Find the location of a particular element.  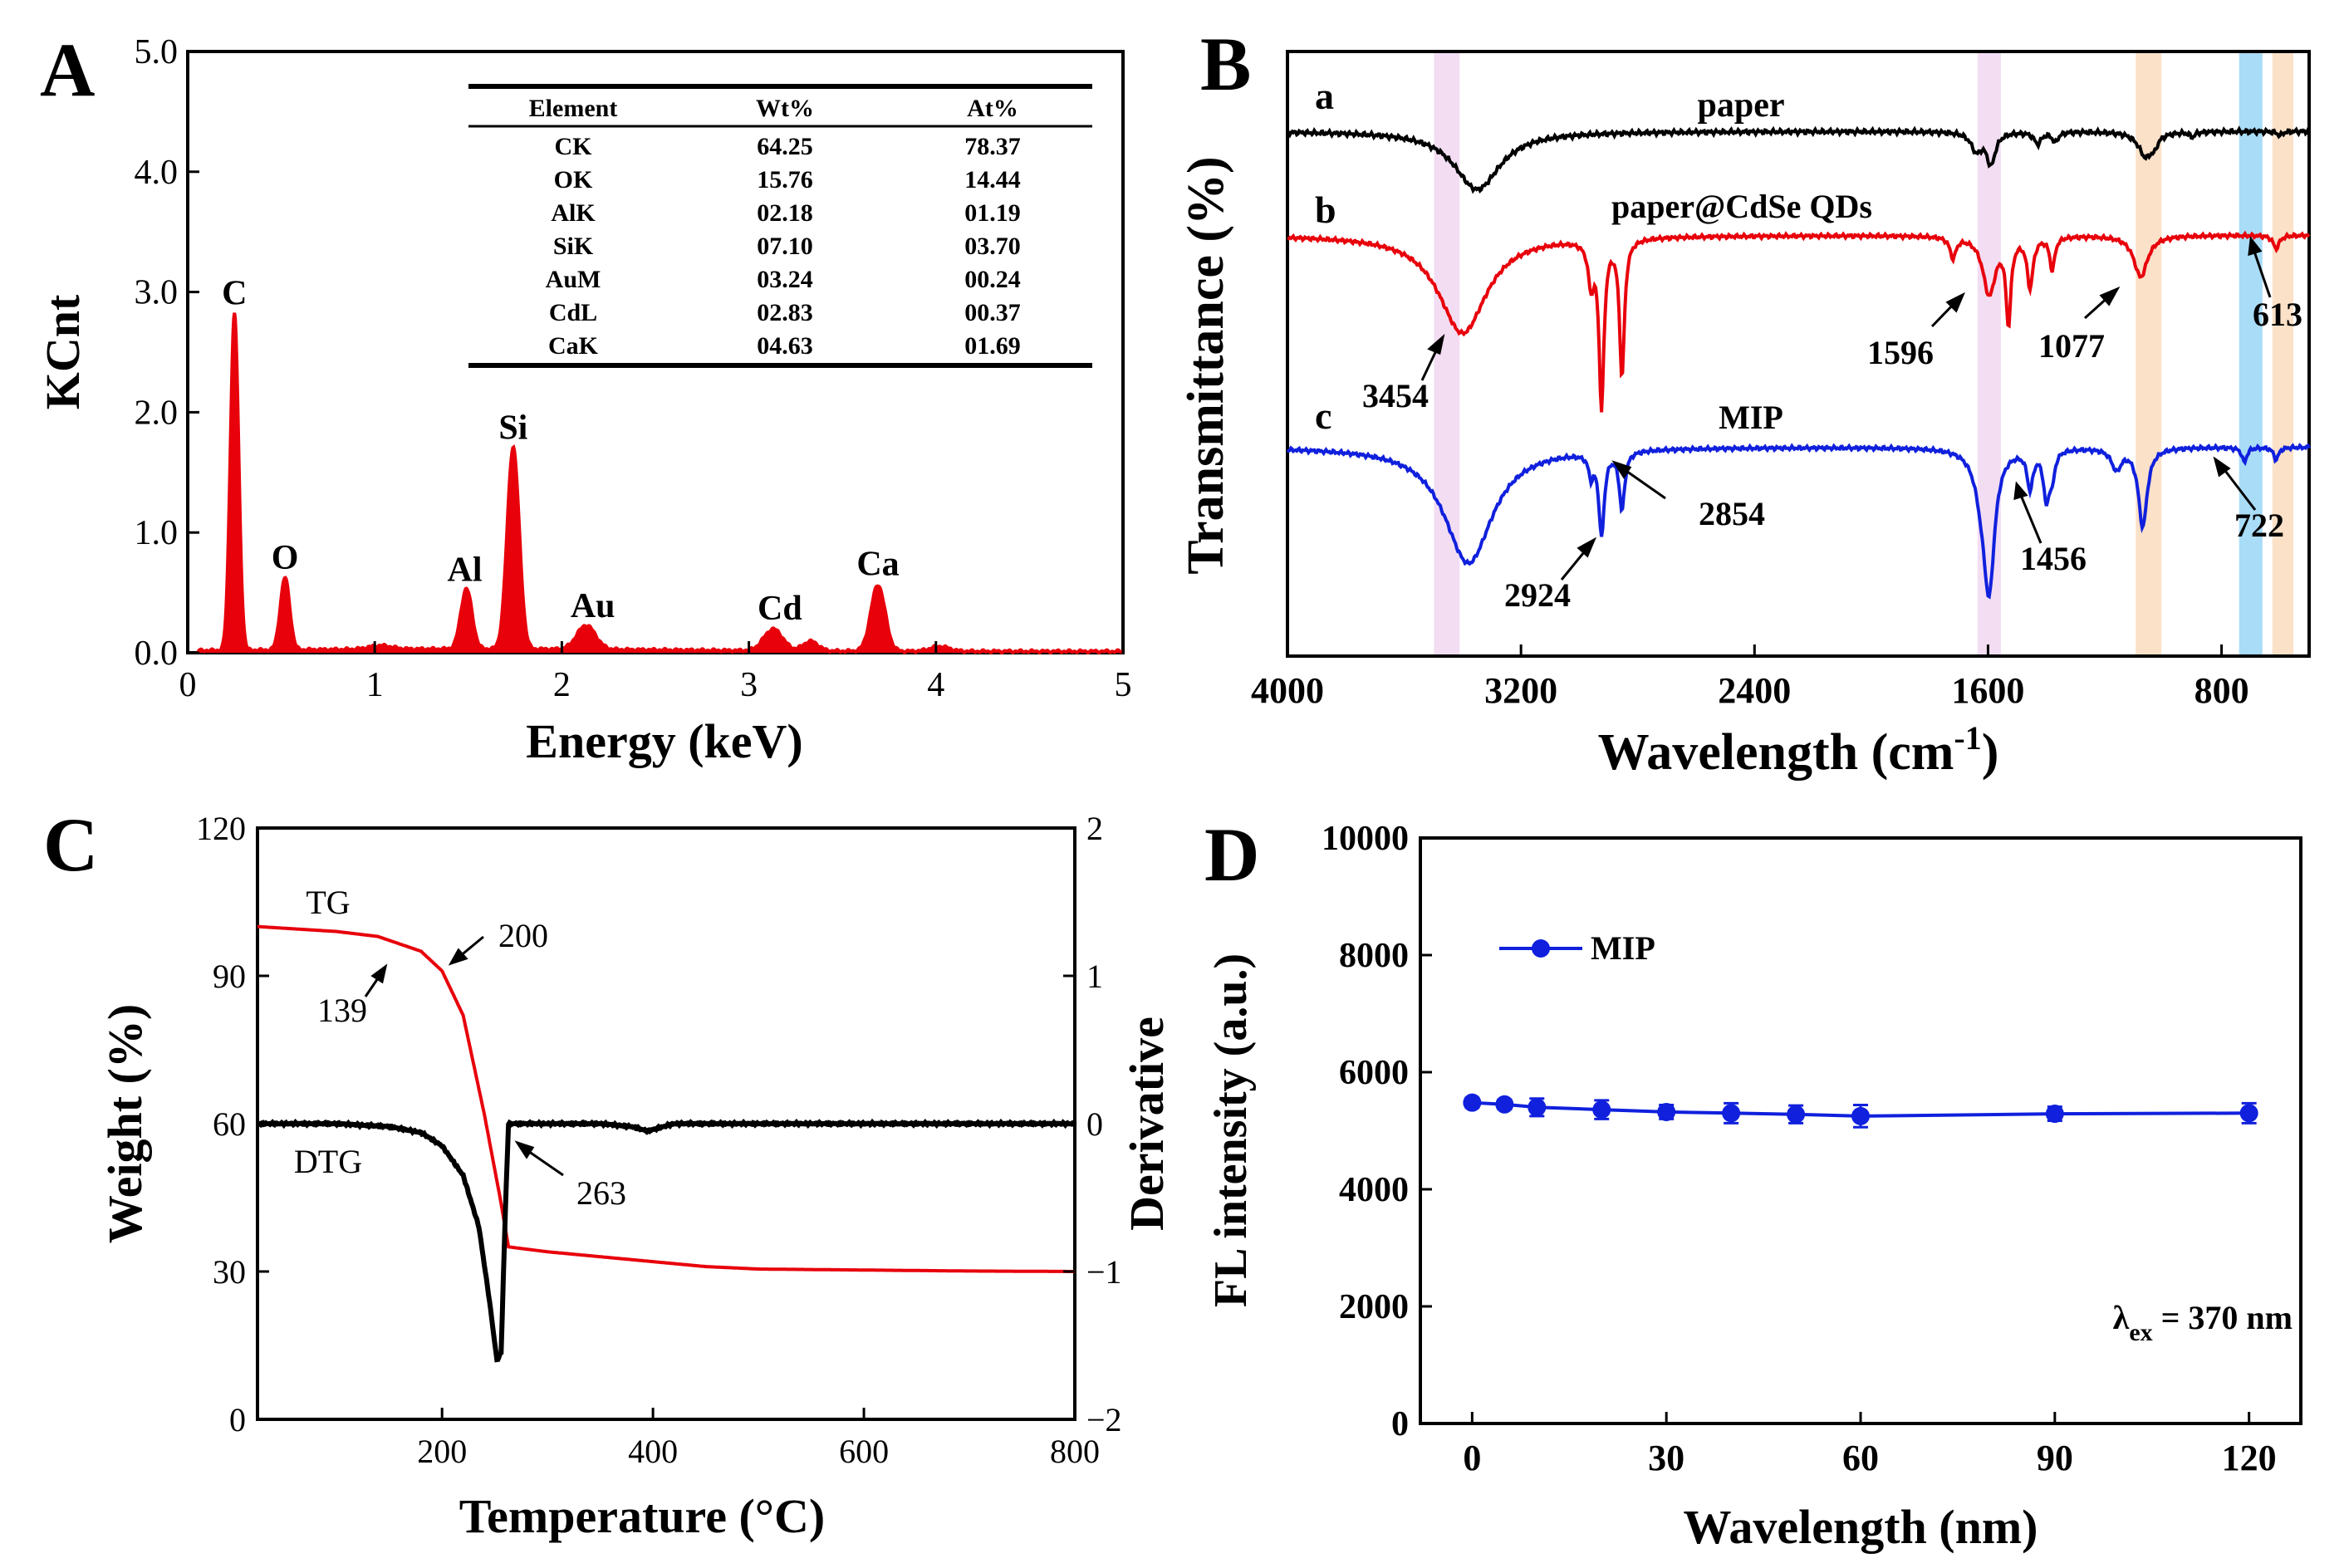

peak-label-o: O is located at coordinates (285, 558).